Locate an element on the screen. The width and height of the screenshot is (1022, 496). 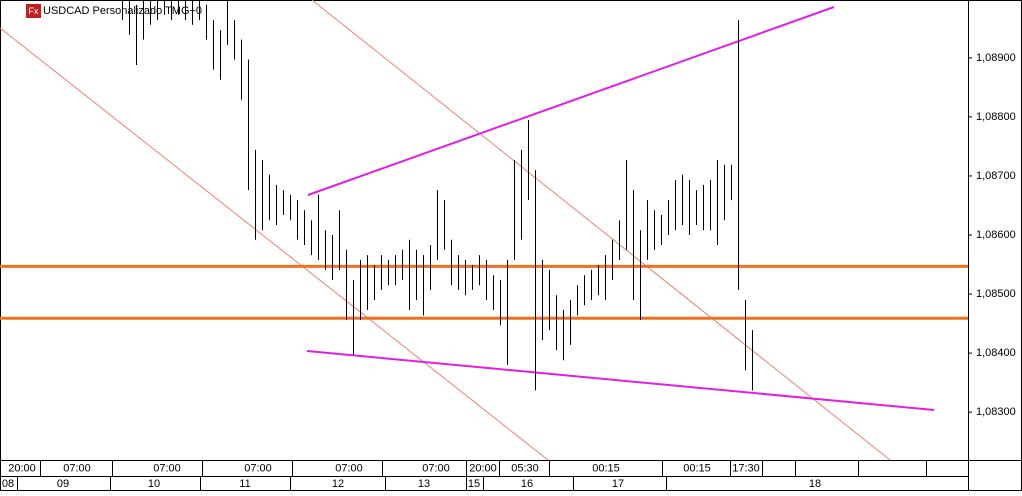
date-label: 12 is located at coordinates (338, 484).